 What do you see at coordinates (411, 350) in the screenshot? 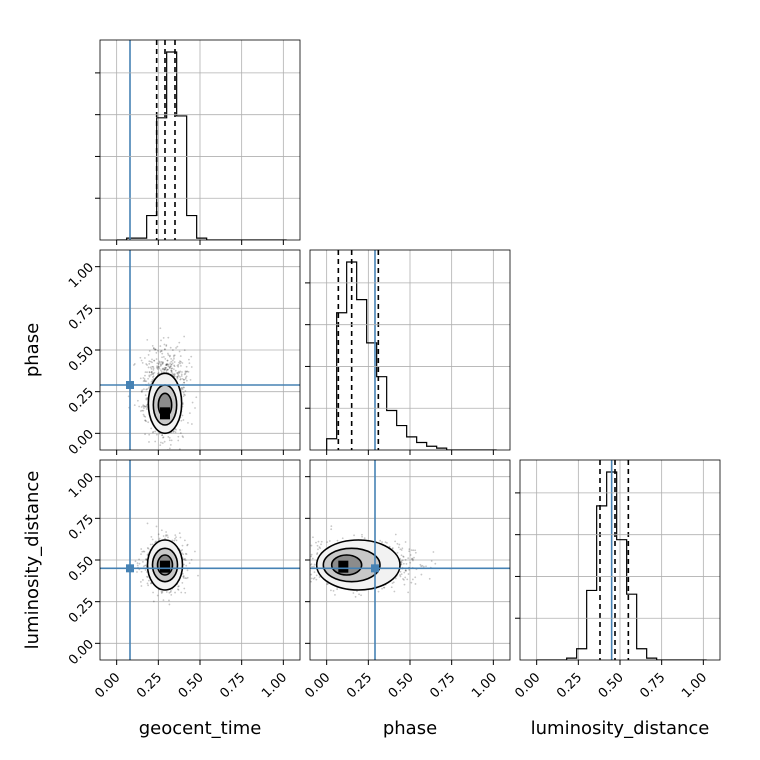
I see `plot-area` at bounding box center [411, 350].